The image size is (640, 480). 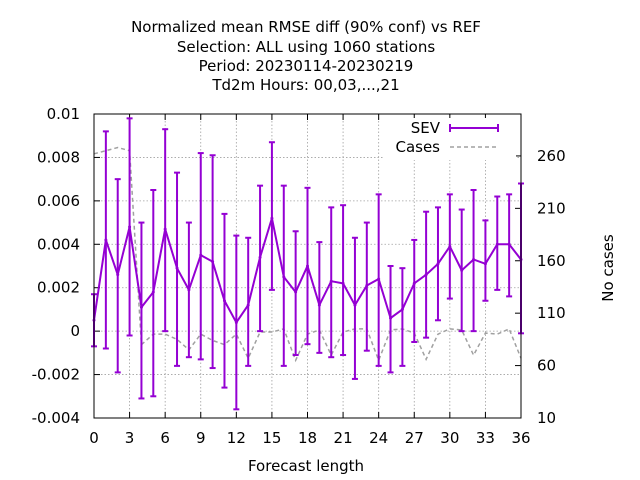 What do you see at coordinates (551, 156) in the screenshot?
I see `y2-tick-label: 260` at bounding box center [551, 156].